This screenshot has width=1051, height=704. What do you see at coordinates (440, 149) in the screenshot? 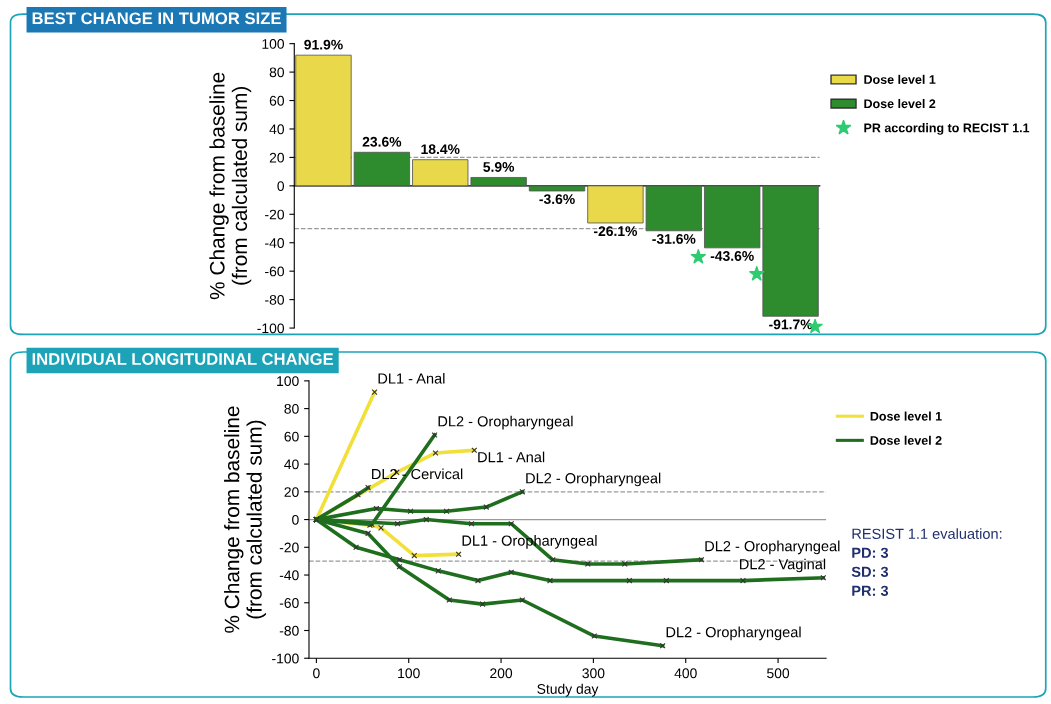
I see `data-label: 18.4%` at bounding box center [440, 149].